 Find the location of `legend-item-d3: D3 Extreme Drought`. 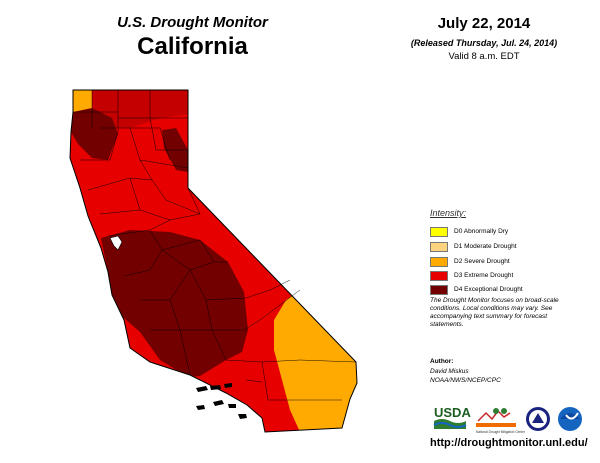

legend-item-d3: D3 Extreme Drought is located at coordinates (471, 275).